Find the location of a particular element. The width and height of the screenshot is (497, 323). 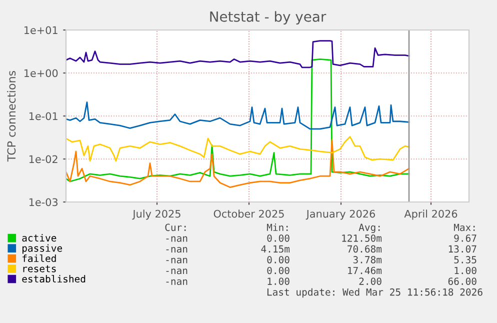

text: Last update: Wed Mar 25 11:56:18 2026 is located at coordinates (374, 293).